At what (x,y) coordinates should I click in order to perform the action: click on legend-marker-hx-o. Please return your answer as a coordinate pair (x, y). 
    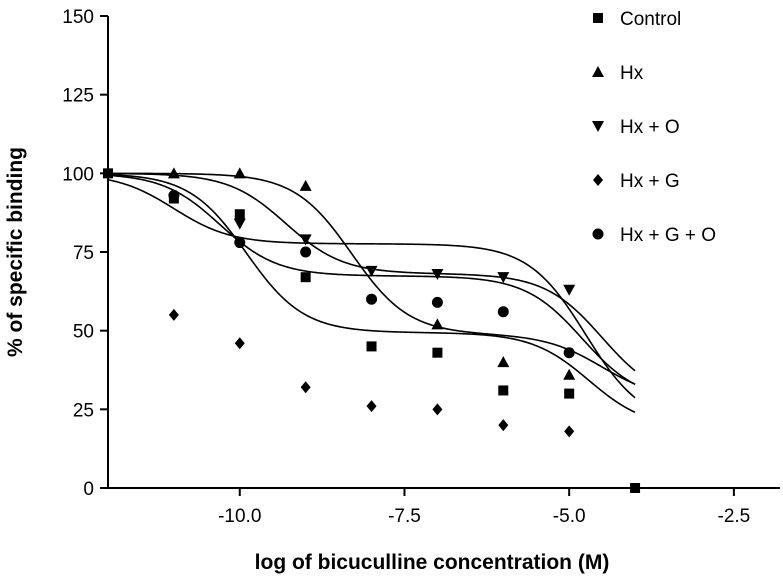
    Looking at the image, I should click on (598, 126).